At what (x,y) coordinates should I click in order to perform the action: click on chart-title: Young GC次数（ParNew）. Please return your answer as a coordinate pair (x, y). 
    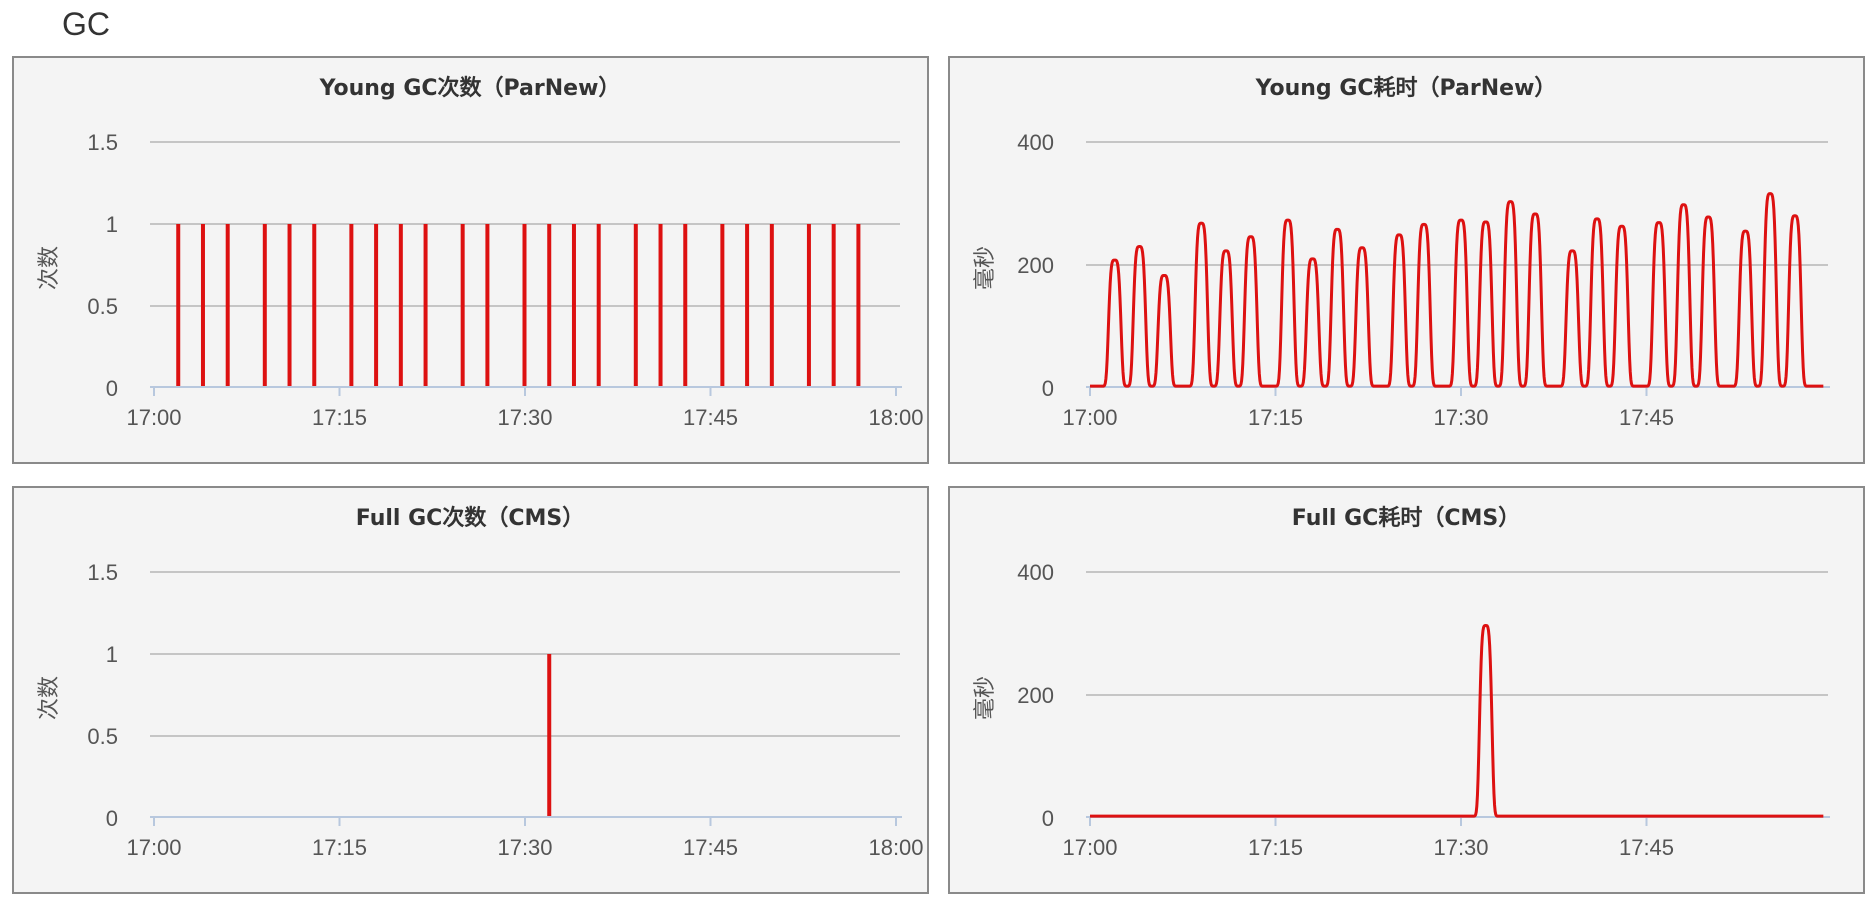
    Looking at the image, I should click on (470, 88).